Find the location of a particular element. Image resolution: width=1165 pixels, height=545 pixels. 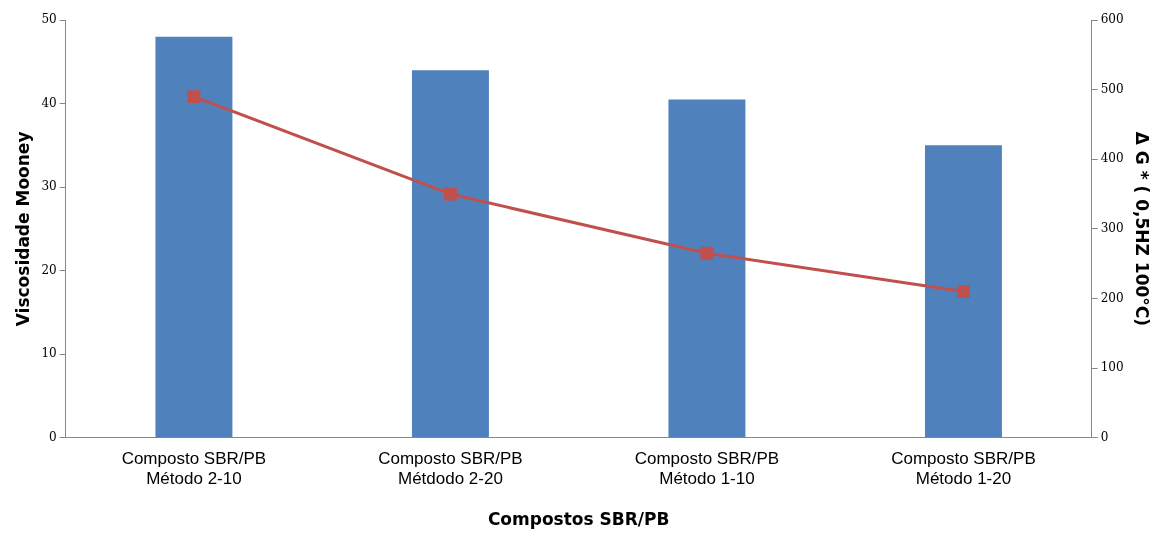

y-tick-label: 30 is located at coordinates (49, 186).